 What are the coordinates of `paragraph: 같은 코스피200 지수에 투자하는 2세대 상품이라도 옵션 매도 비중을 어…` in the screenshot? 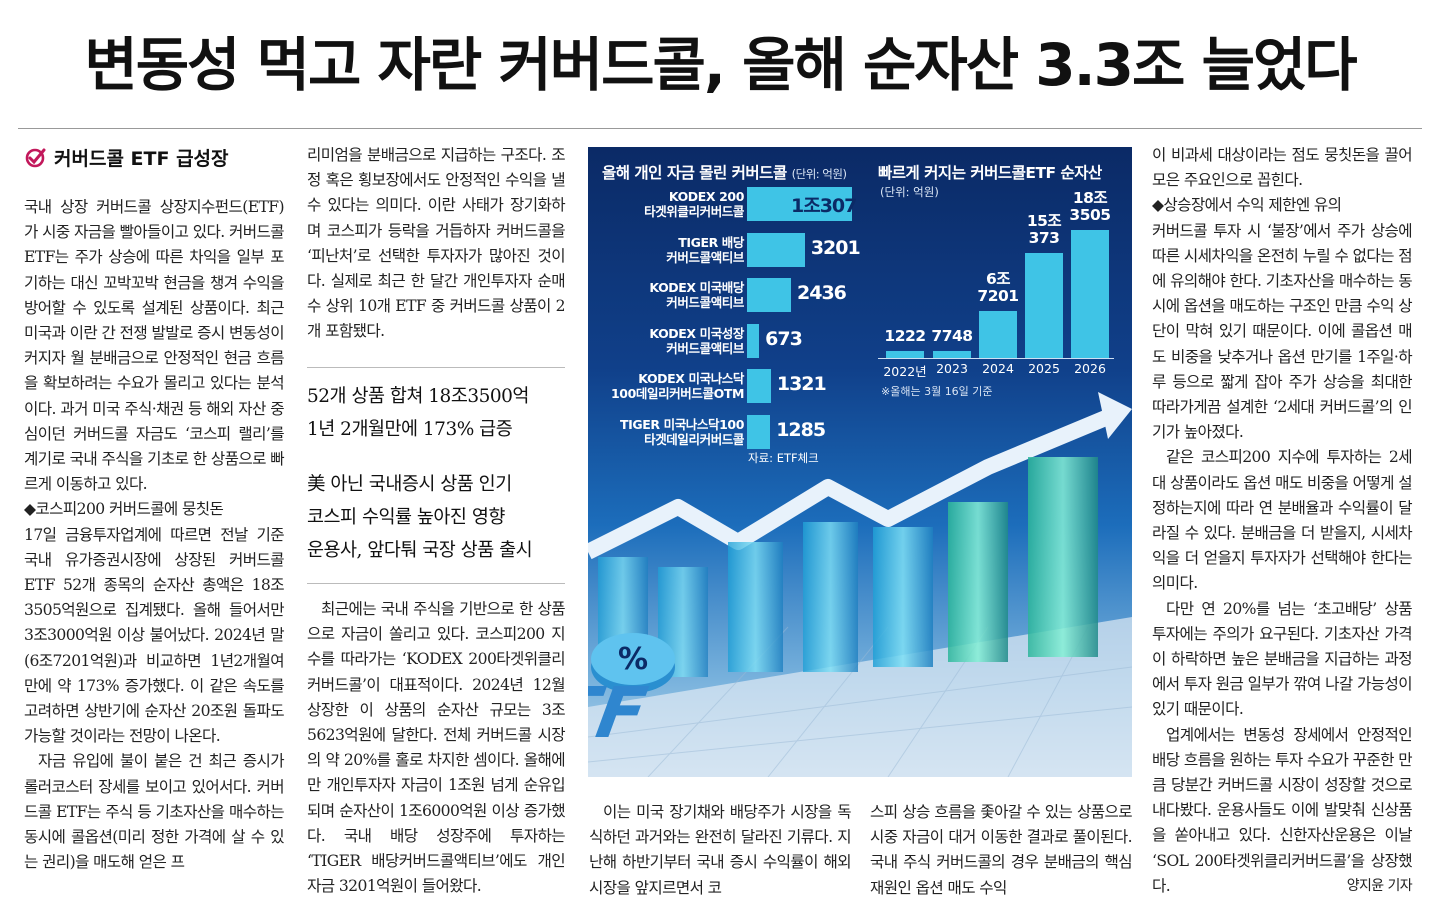 It's located at (1282, 520).